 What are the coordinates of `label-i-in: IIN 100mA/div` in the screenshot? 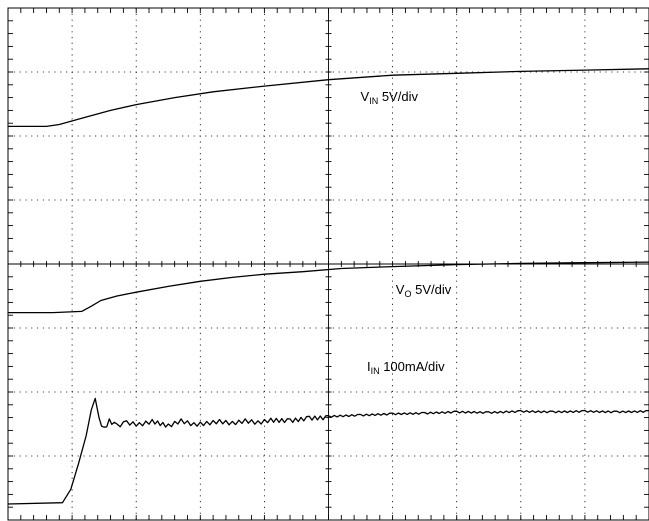 It's located at (406, 367).